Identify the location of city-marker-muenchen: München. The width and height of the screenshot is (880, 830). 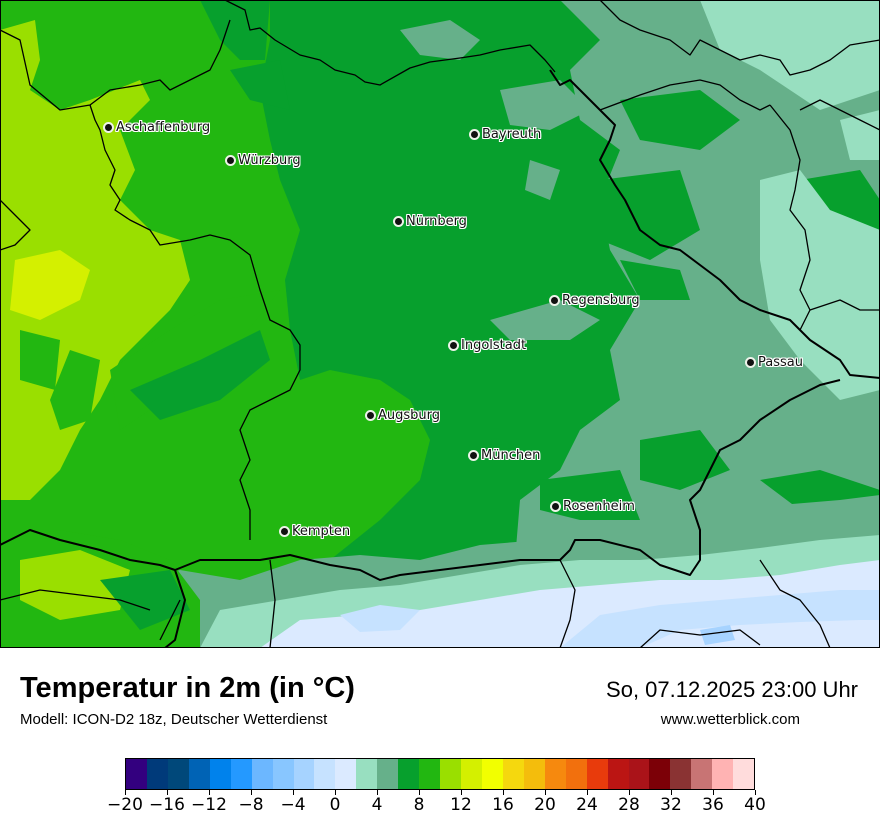
(504, 455).